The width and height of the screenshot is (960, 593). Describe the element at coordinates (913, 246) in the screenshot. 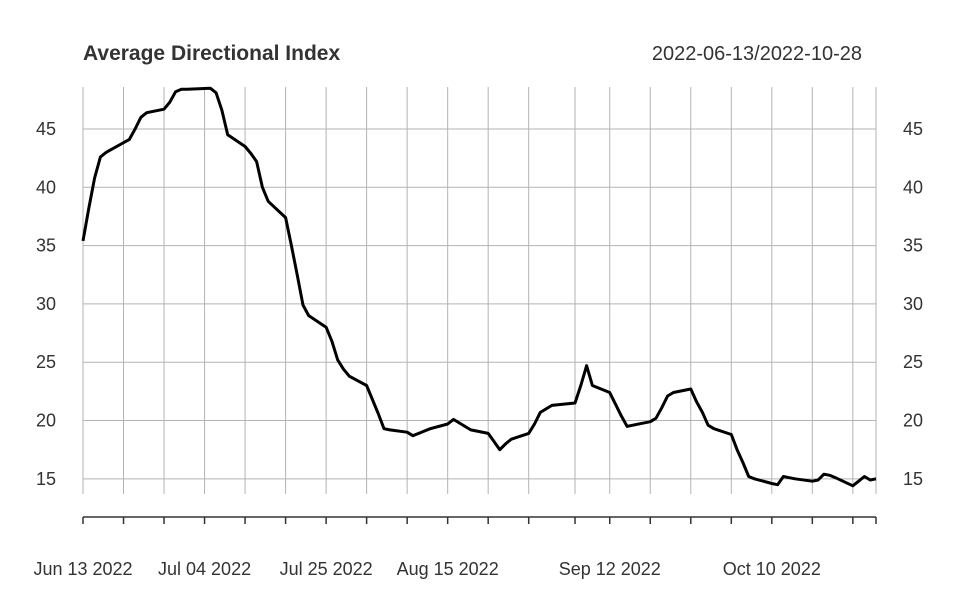

I see `y-tick-label-right: 35` at that location.